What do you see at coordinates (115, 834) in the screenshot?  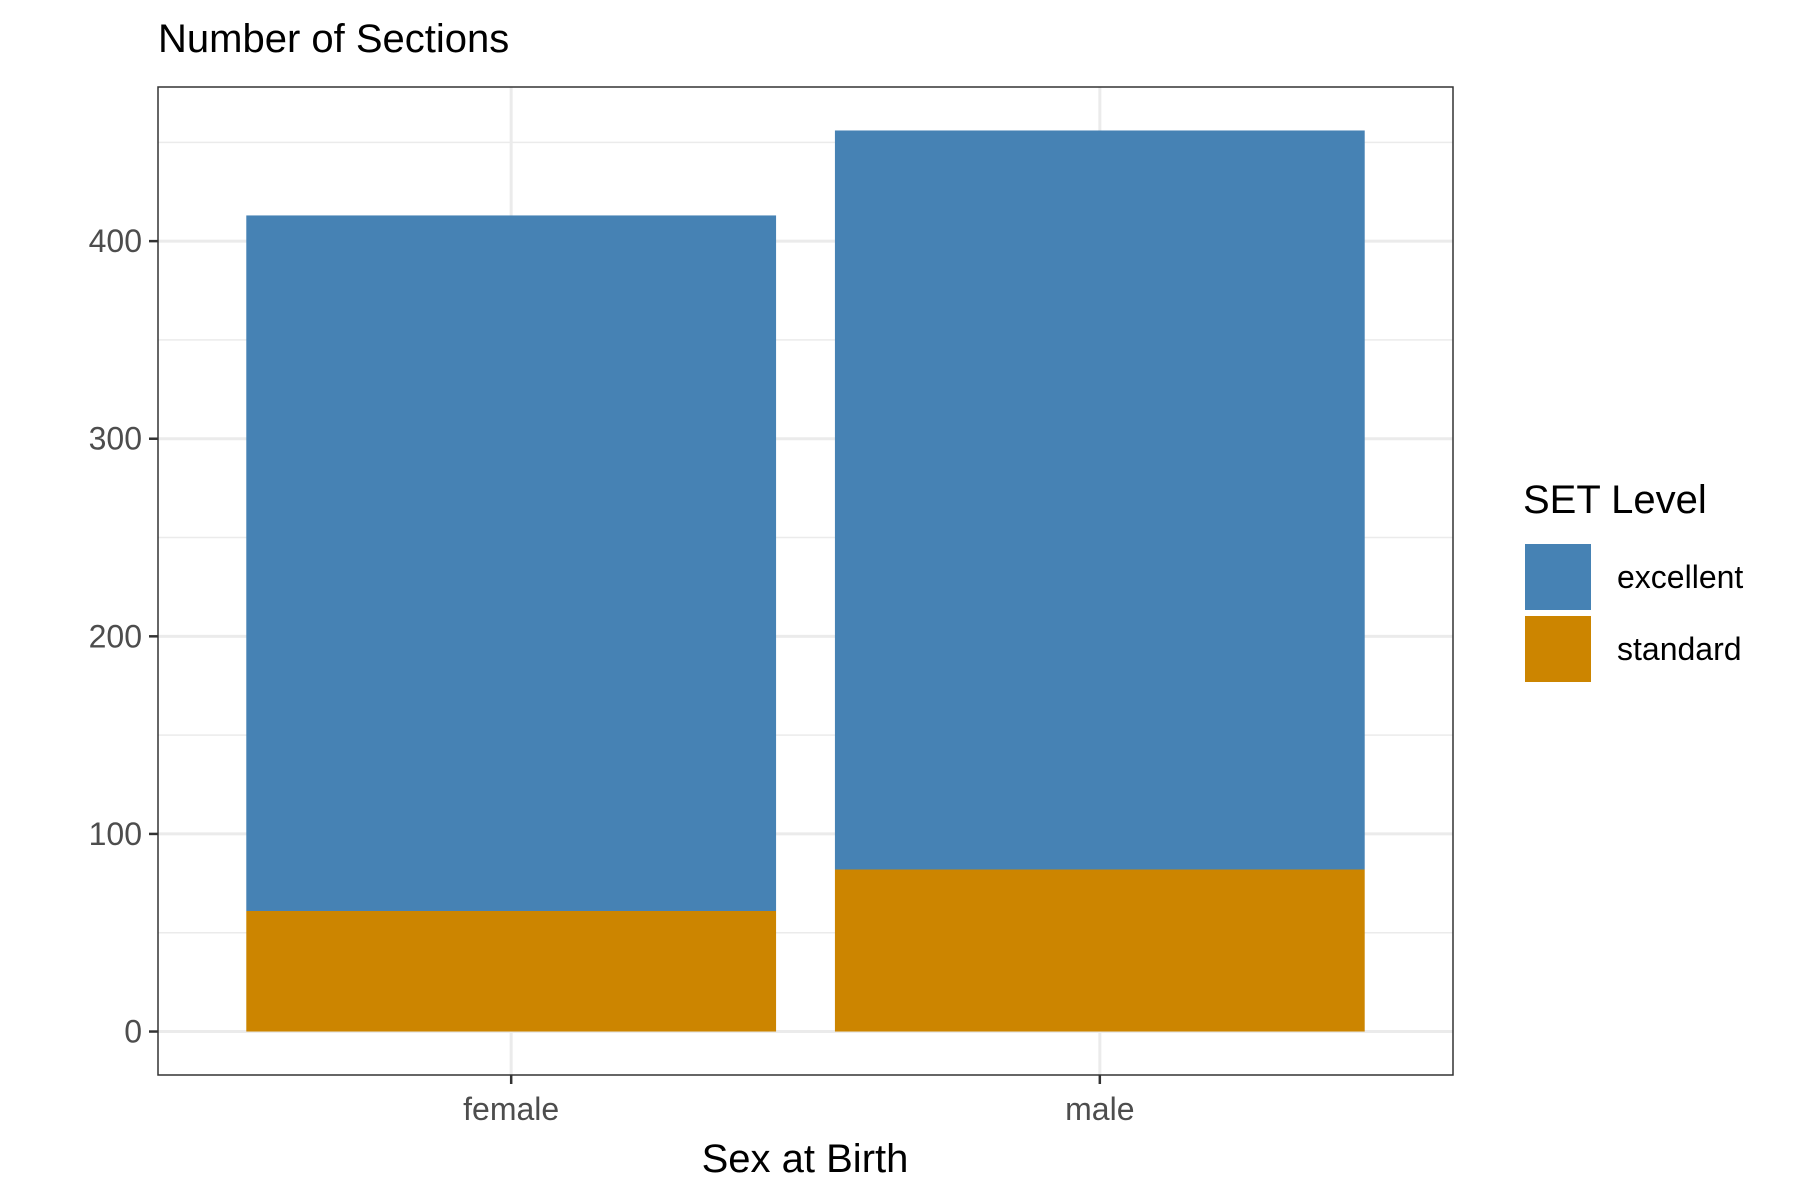 I see `y-tick-label: 100` at bounding box center [115, 834].